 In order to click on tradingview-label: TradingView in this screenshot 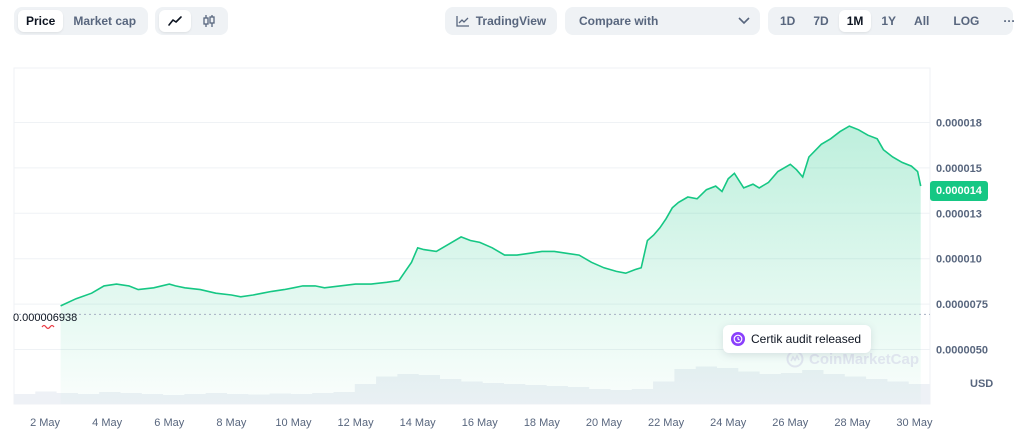, I will do `click(511, 21)`.